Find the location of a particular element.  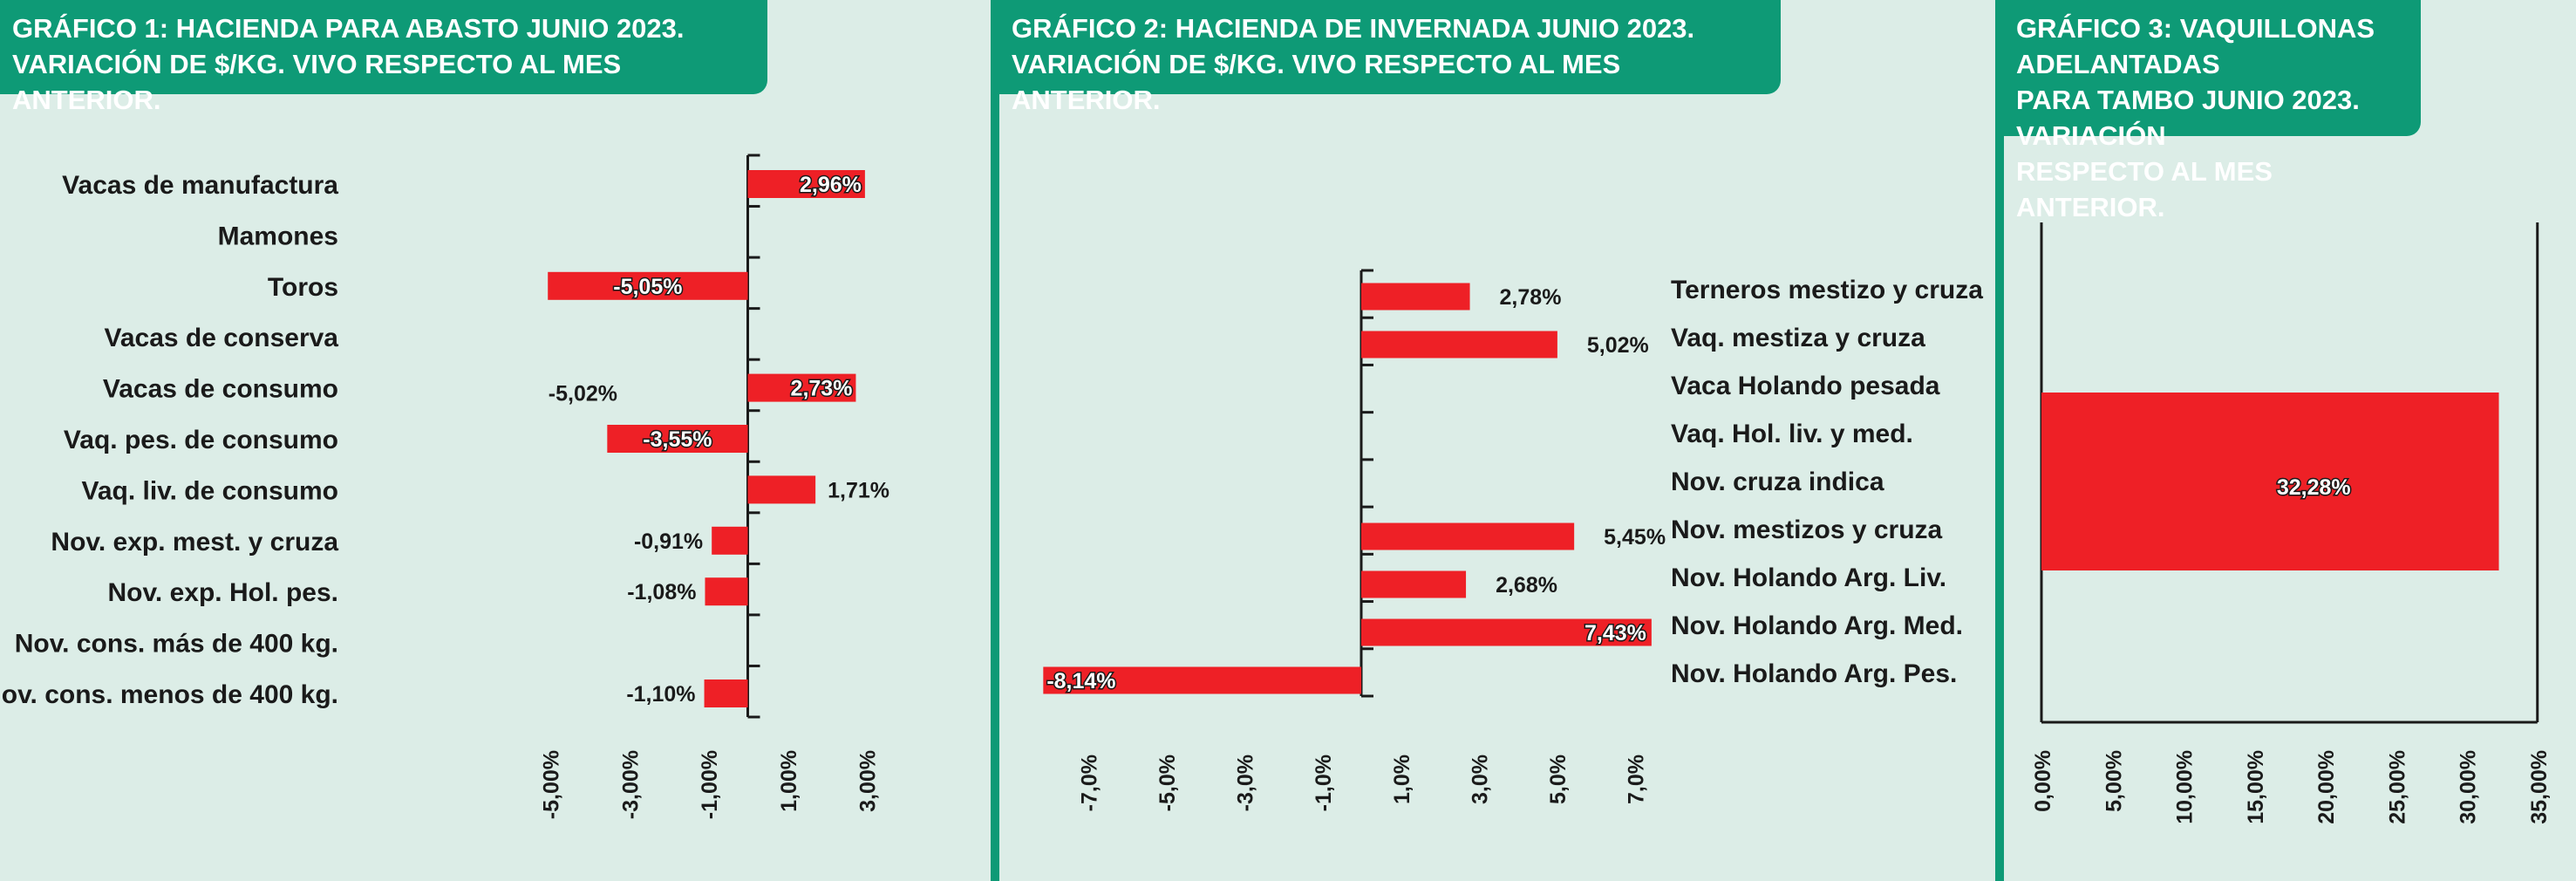

x-tick-label: 30,00% is located at coordinates (2469, 787).